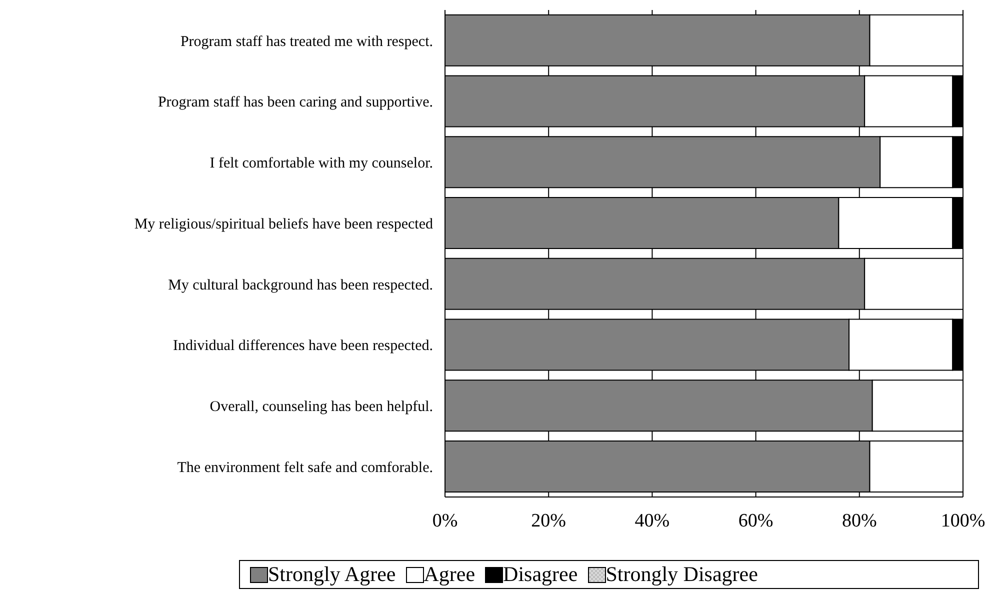 The image size is (998, 593). Describe the element at coordinates (295, 102) in the screenshot. I see `y-tick-label: Program staff has been caring and supportive.` at that location.